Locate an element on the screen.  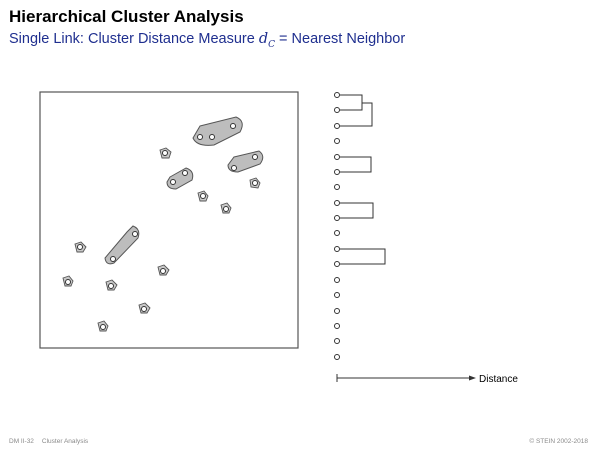
dendrogram-leaves is located at coordinates (337, 226).